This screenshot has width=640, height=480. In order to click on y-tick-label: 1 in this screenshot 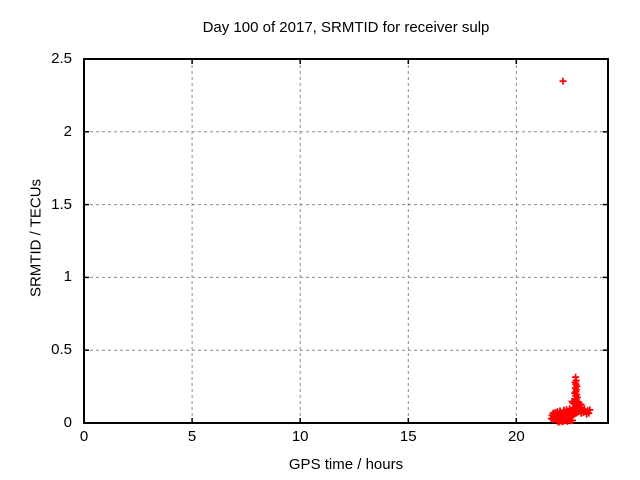, I will do `click(67, 277)`.